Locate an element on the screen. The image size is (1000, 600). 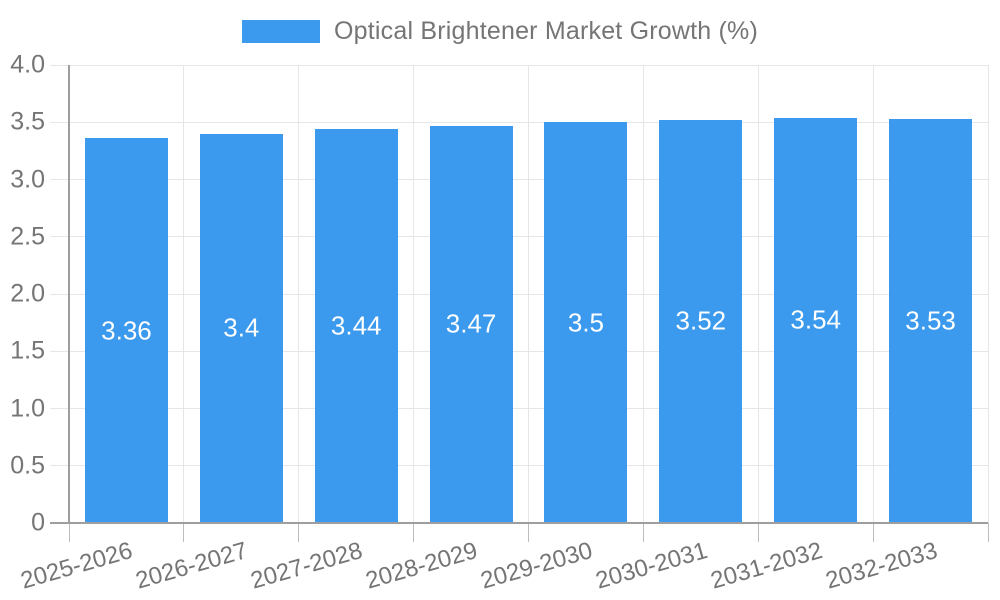
bar-2029-2030 is located at coordinates (586, 322).